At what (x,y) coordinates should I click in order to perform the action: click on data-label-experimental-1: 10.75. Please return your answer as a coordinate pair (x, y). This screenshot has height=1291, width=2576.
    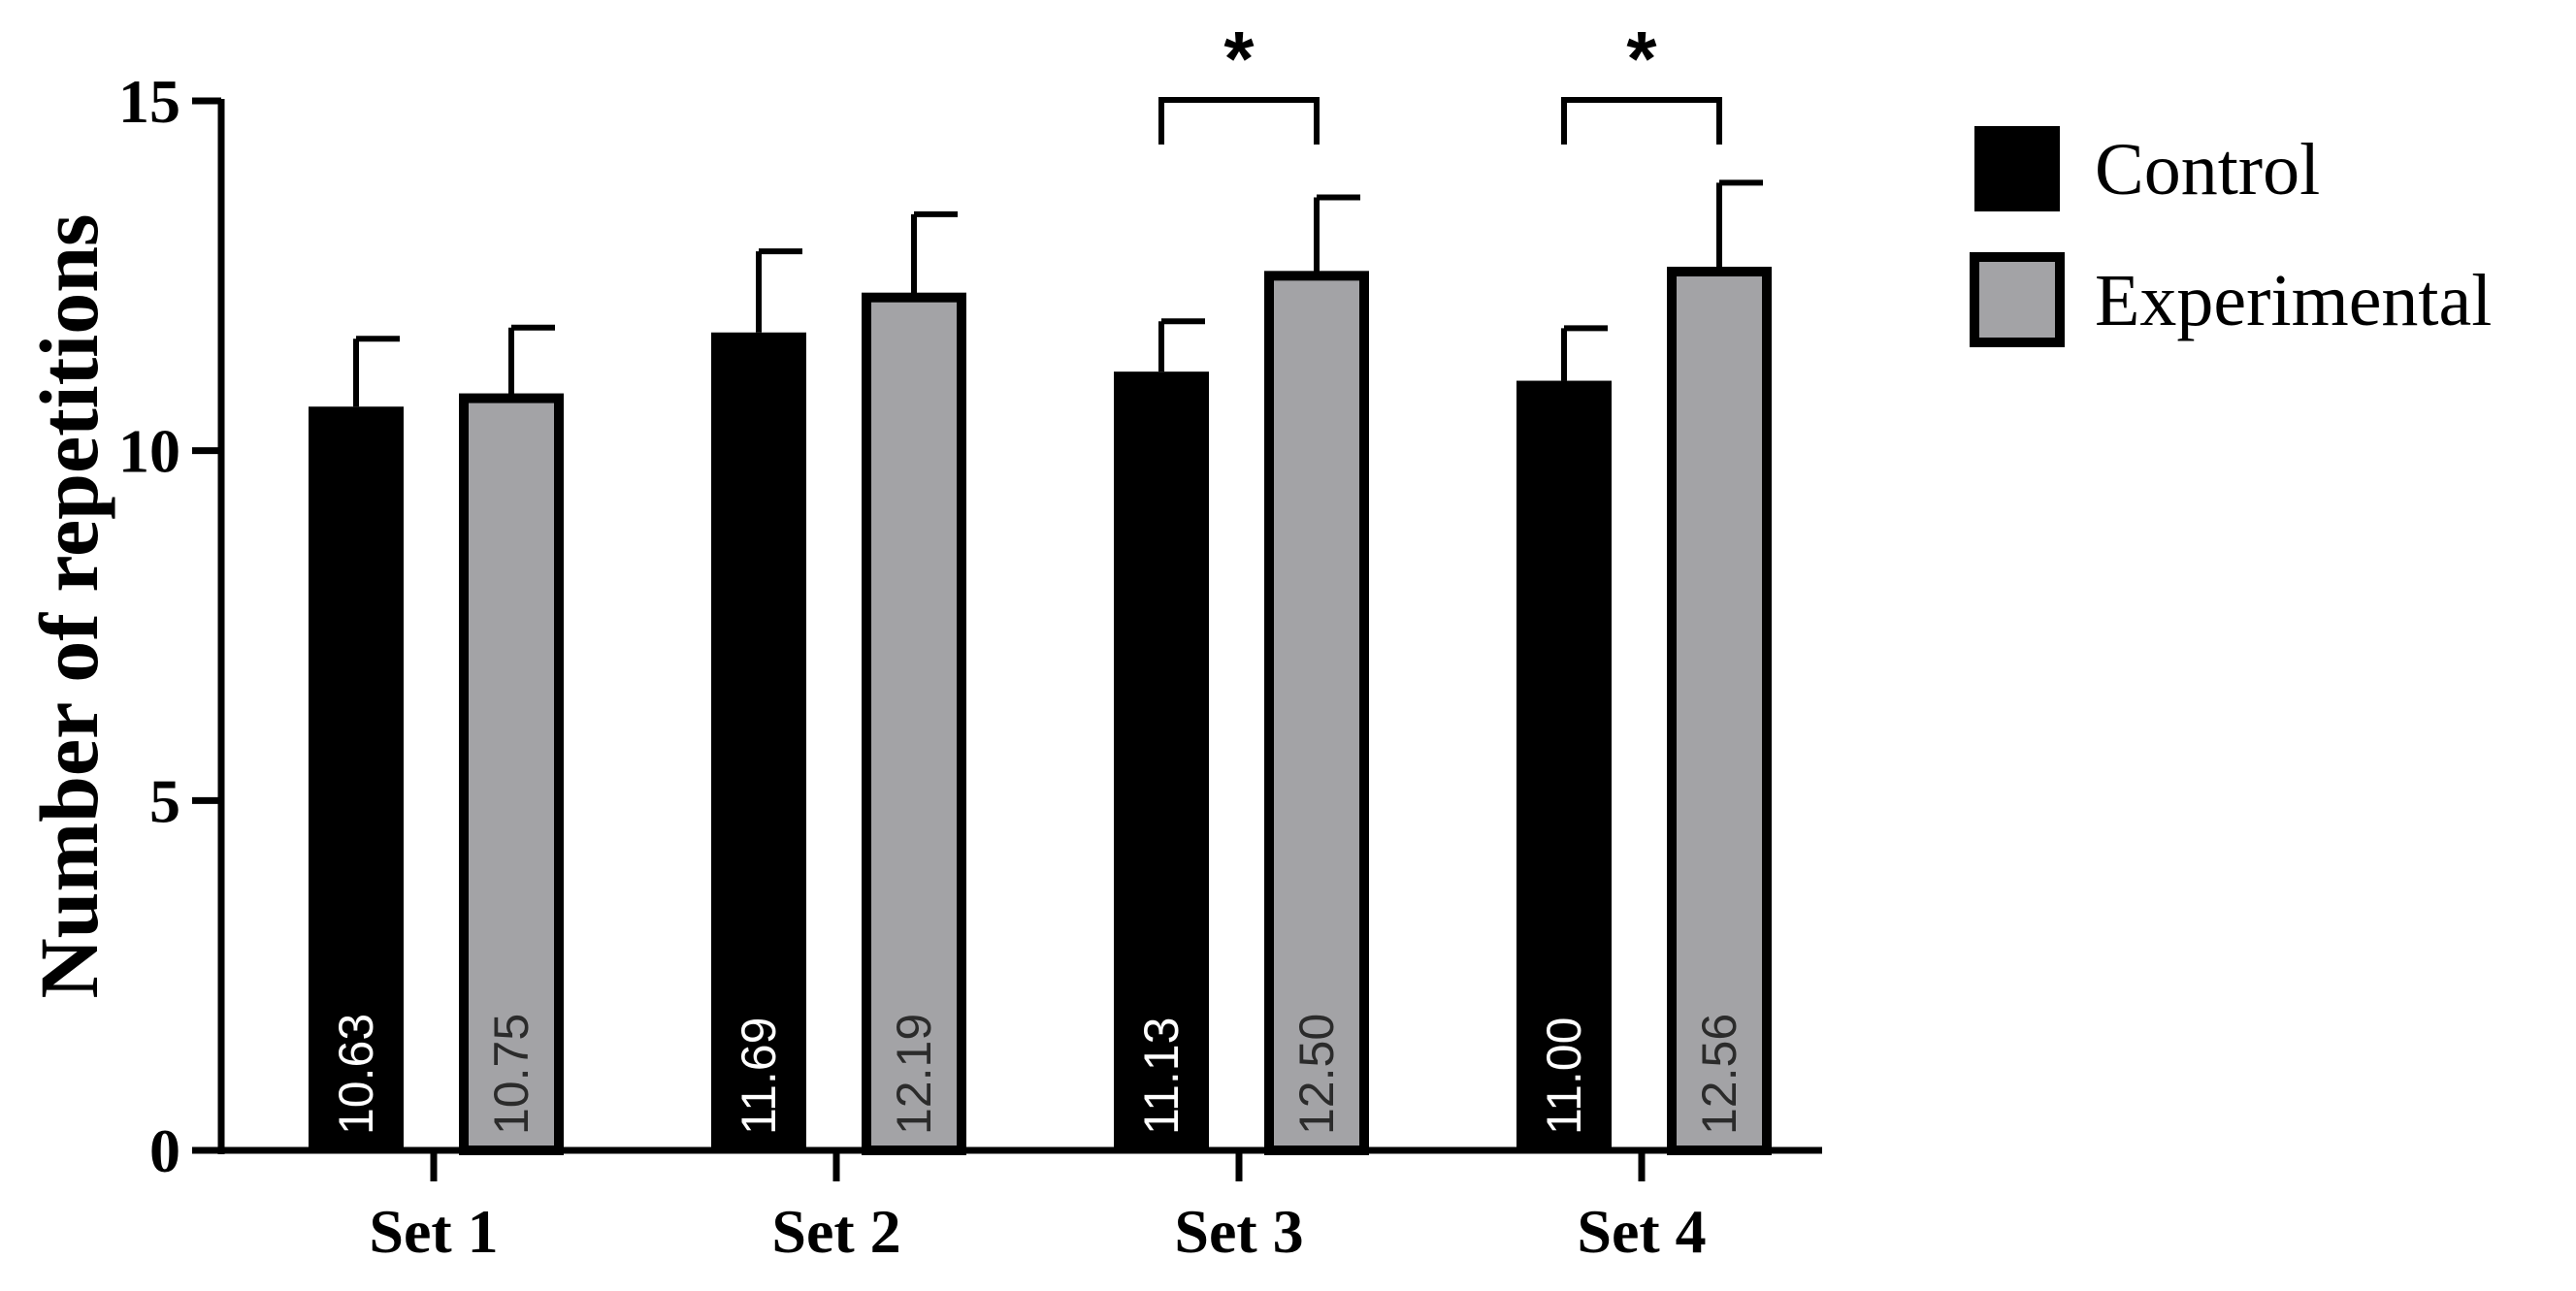
    Looking at the image, I should click on (511, 1074).